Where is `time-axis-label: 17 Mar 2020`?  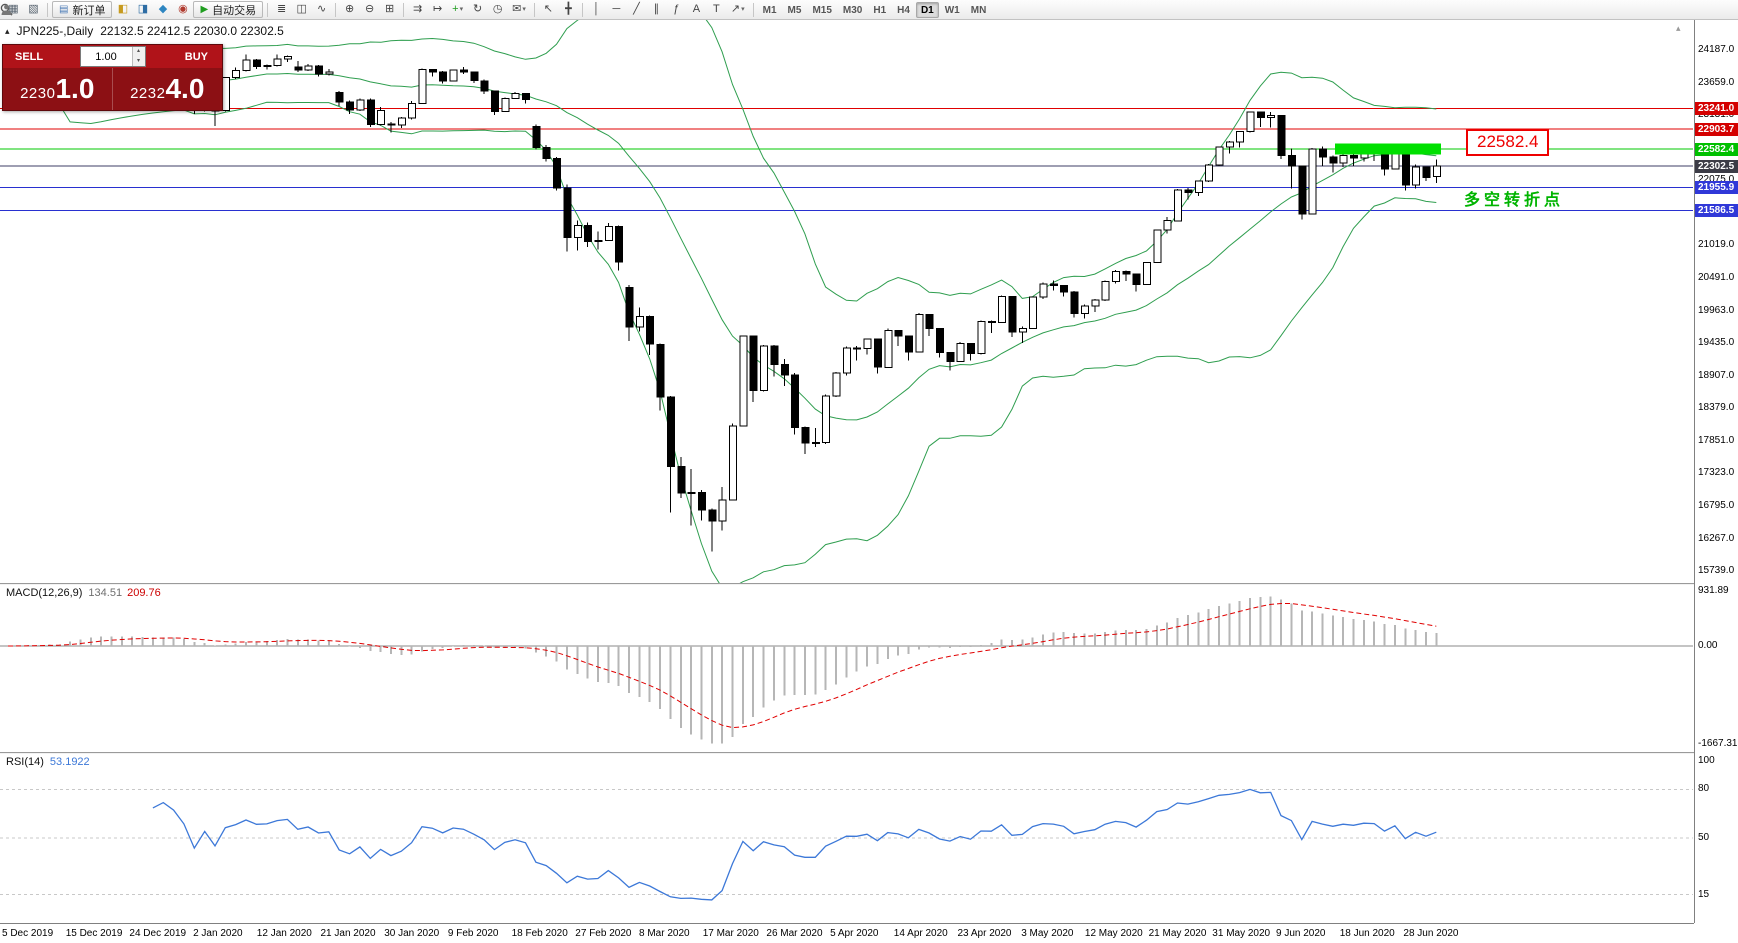
time-axis-label: 17 Mar 2020 is located at coordinates (730, 933).